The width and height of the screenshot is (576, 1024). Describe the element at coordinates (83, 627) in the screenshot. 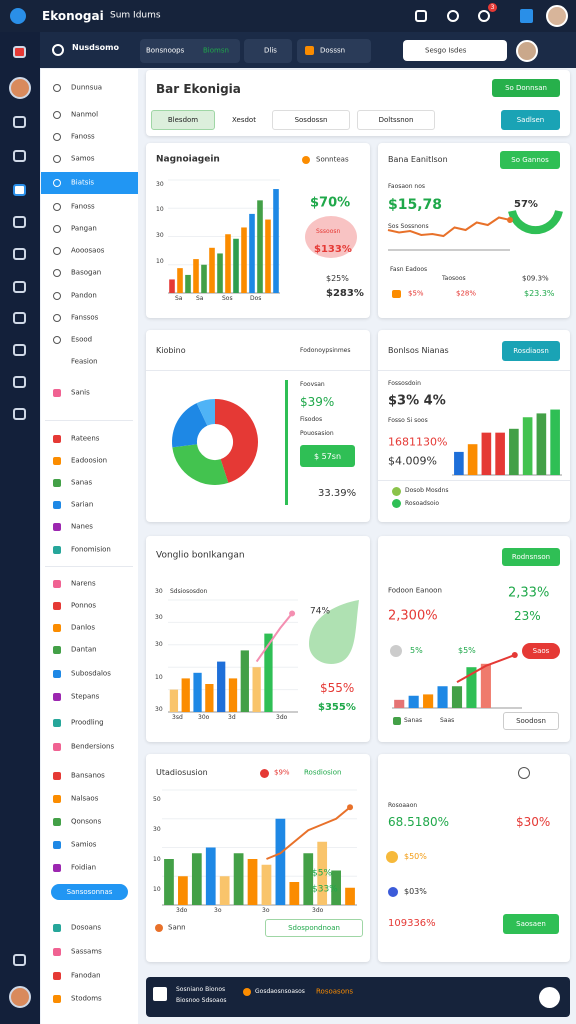

I see `menu-item: Danlos` at that location.